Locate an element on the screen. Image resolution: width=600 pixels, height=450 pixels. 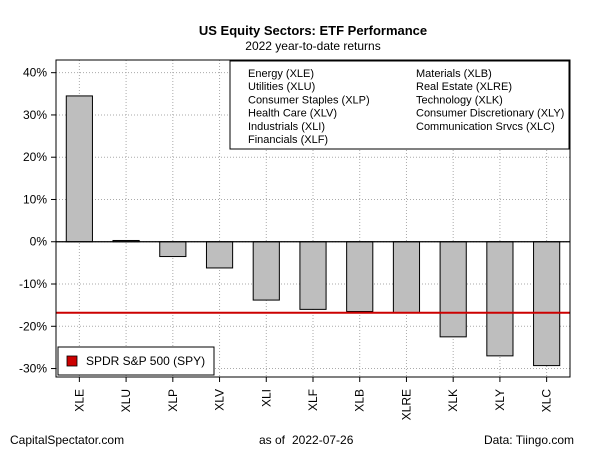
bar-xle is located at coordinates (79, 169).